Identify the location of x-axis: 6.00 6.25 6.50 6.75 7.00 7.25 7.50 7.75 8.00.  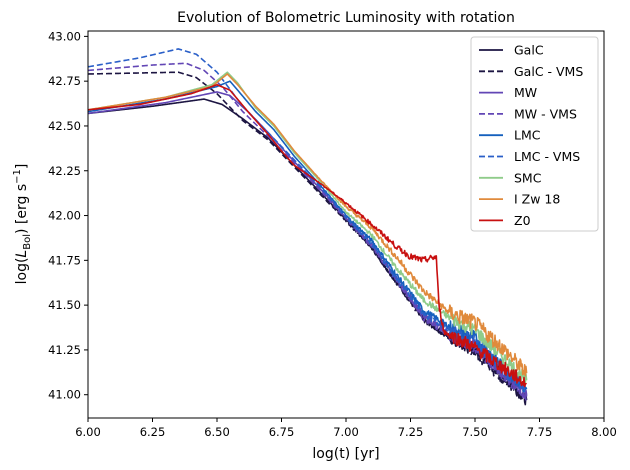
(346, 428).